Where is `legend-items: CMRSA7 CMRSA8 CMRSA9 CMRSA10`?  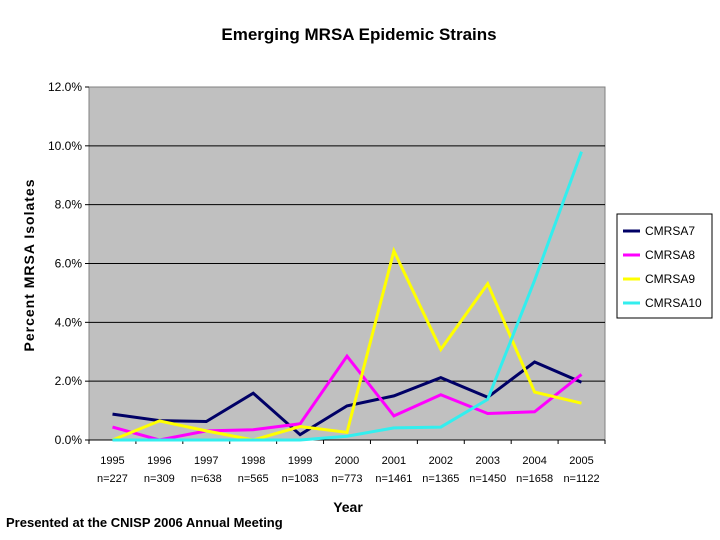
legend-items: CMRSA7 CMRSA8 CMRSA9 CMRSA10 is located at coordinates (662, 267).